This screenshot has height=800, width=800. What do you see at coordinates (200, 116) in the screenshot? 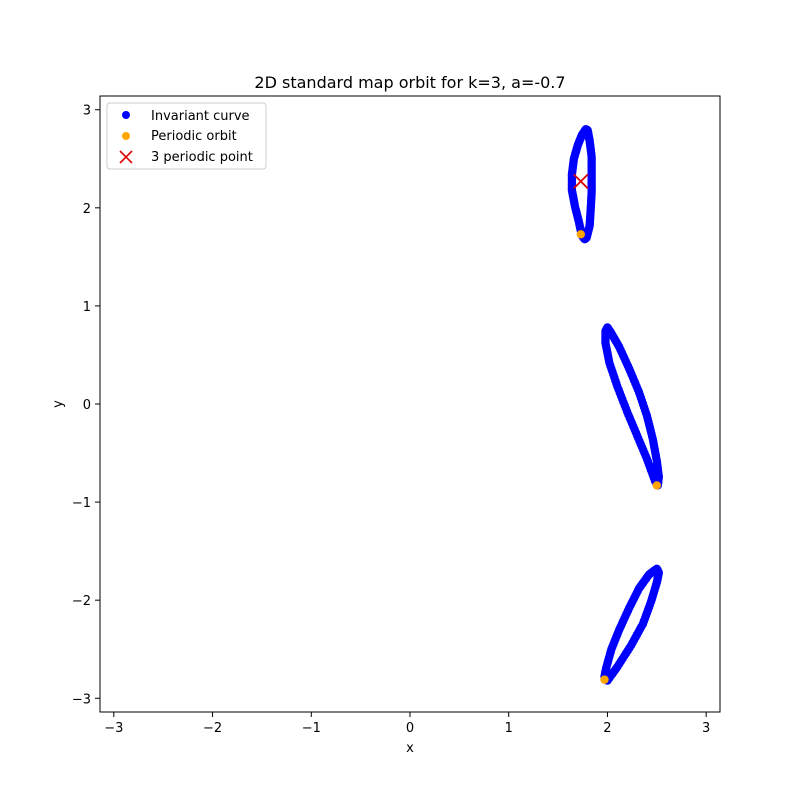
I see `legend-label-invariant-curve: Invariant curve` at bounding box center [200, 116].